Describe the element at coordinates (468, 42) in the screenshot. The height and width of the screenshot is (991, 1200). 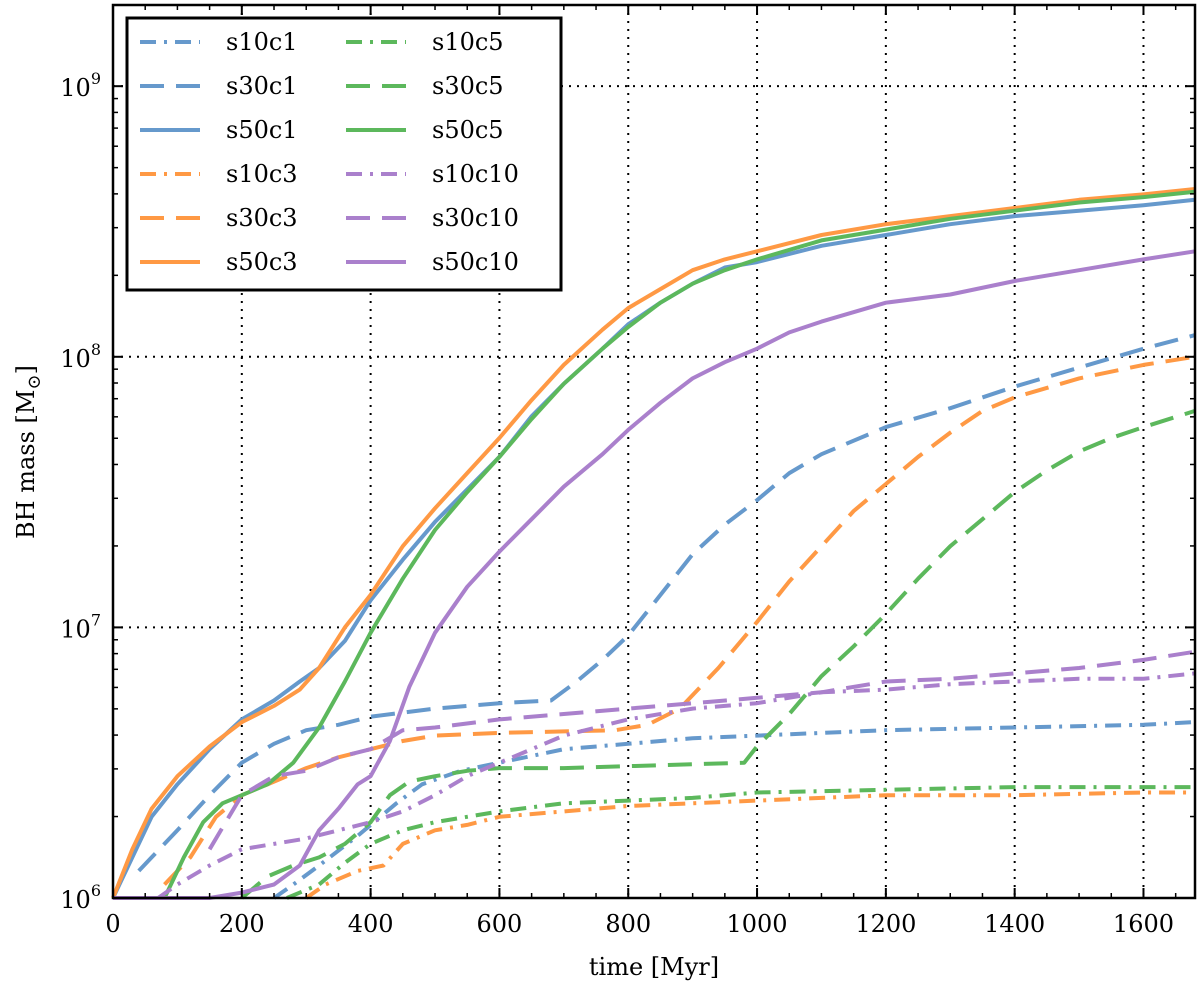
I see `legend-label-s10c5: s10c5` at that location.